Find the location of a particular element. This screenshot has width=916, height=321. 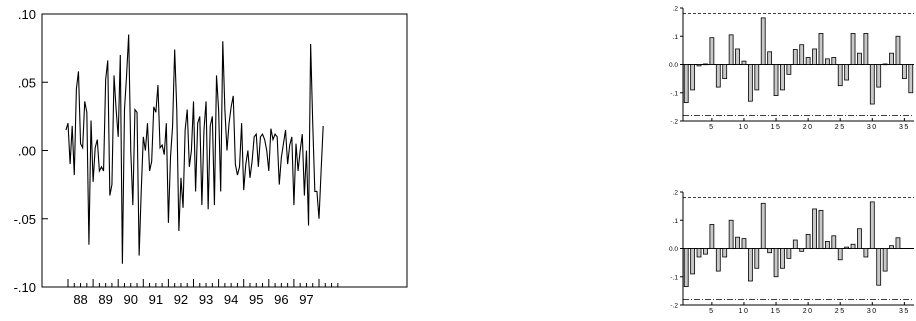

y-tick-label: .05 is located at coordinates (27, 82).